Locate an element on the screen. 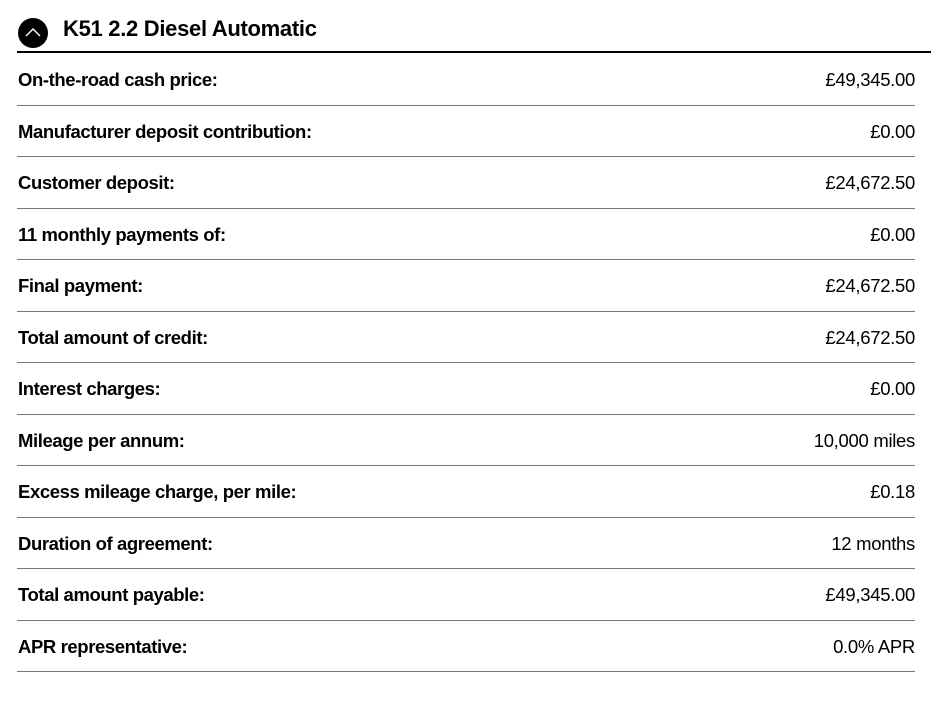 The width and height of the screenshot is (931, 701). table-row: Total amount of credit: £24,672.50 is located at coordinates (466, 337).